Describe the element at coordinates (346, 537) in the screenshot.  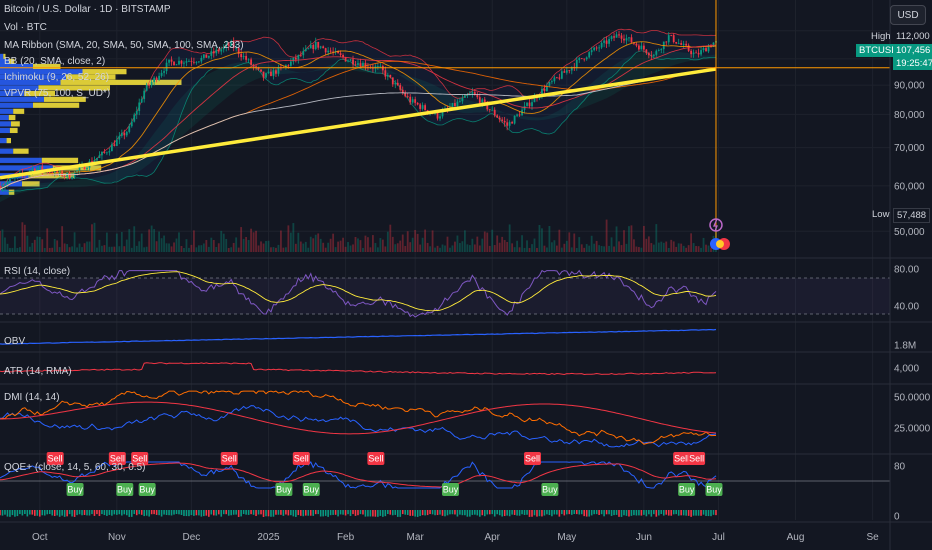
I see `time-tick-label: Feb` at that location.